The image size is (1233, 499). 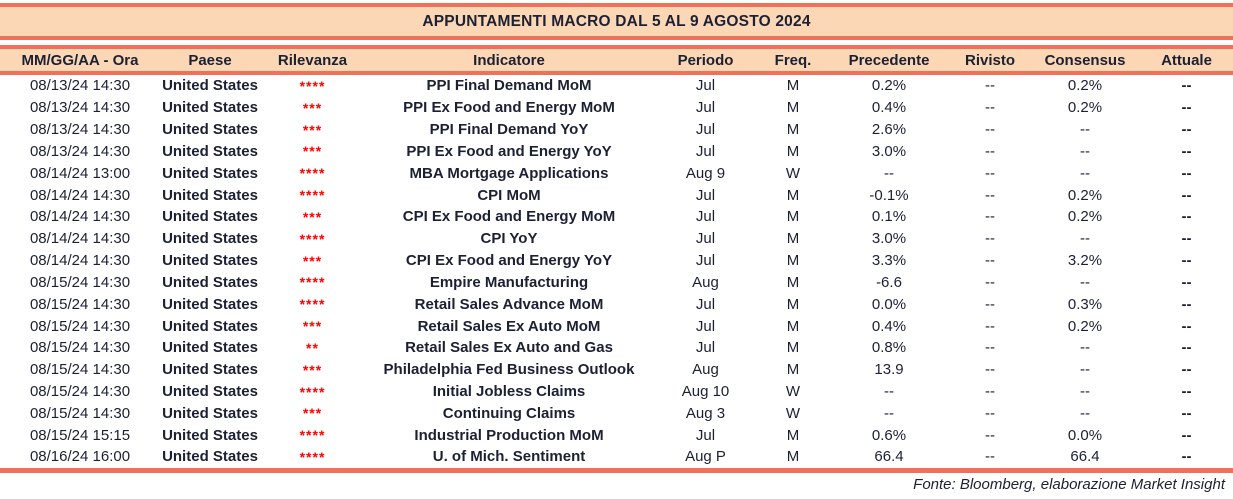 What do you see at coordinates (509, 457) in the screenshot?
I see `row-indicator: U. of Mich. Sentiment` at bounding box center [509, 457].